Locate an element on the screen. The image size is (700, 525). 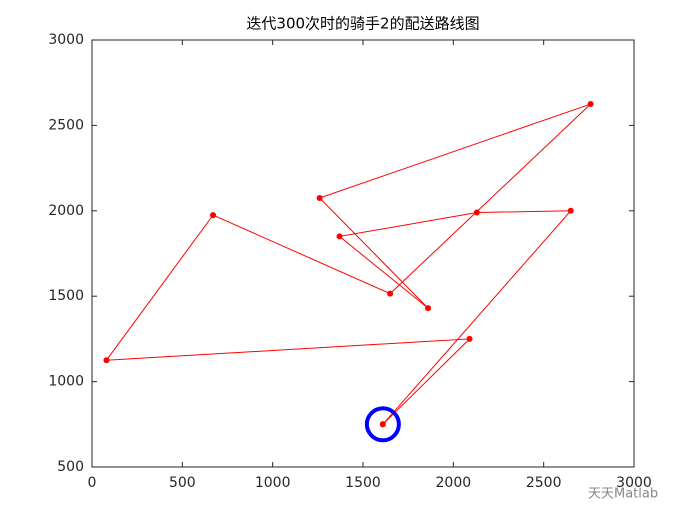
y-tick-label: 500 is located at coordinates (70, 467).